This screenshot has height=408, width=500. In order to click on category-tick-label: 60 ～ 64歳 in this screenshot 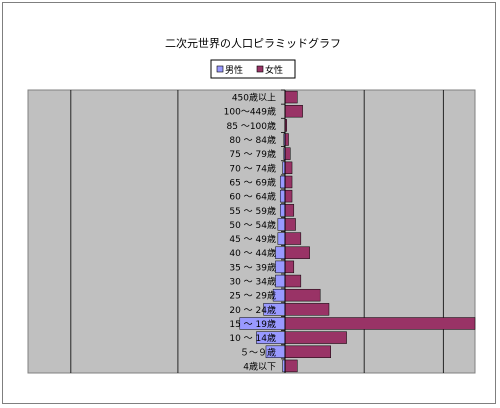, I will do `click(252, 197)`.